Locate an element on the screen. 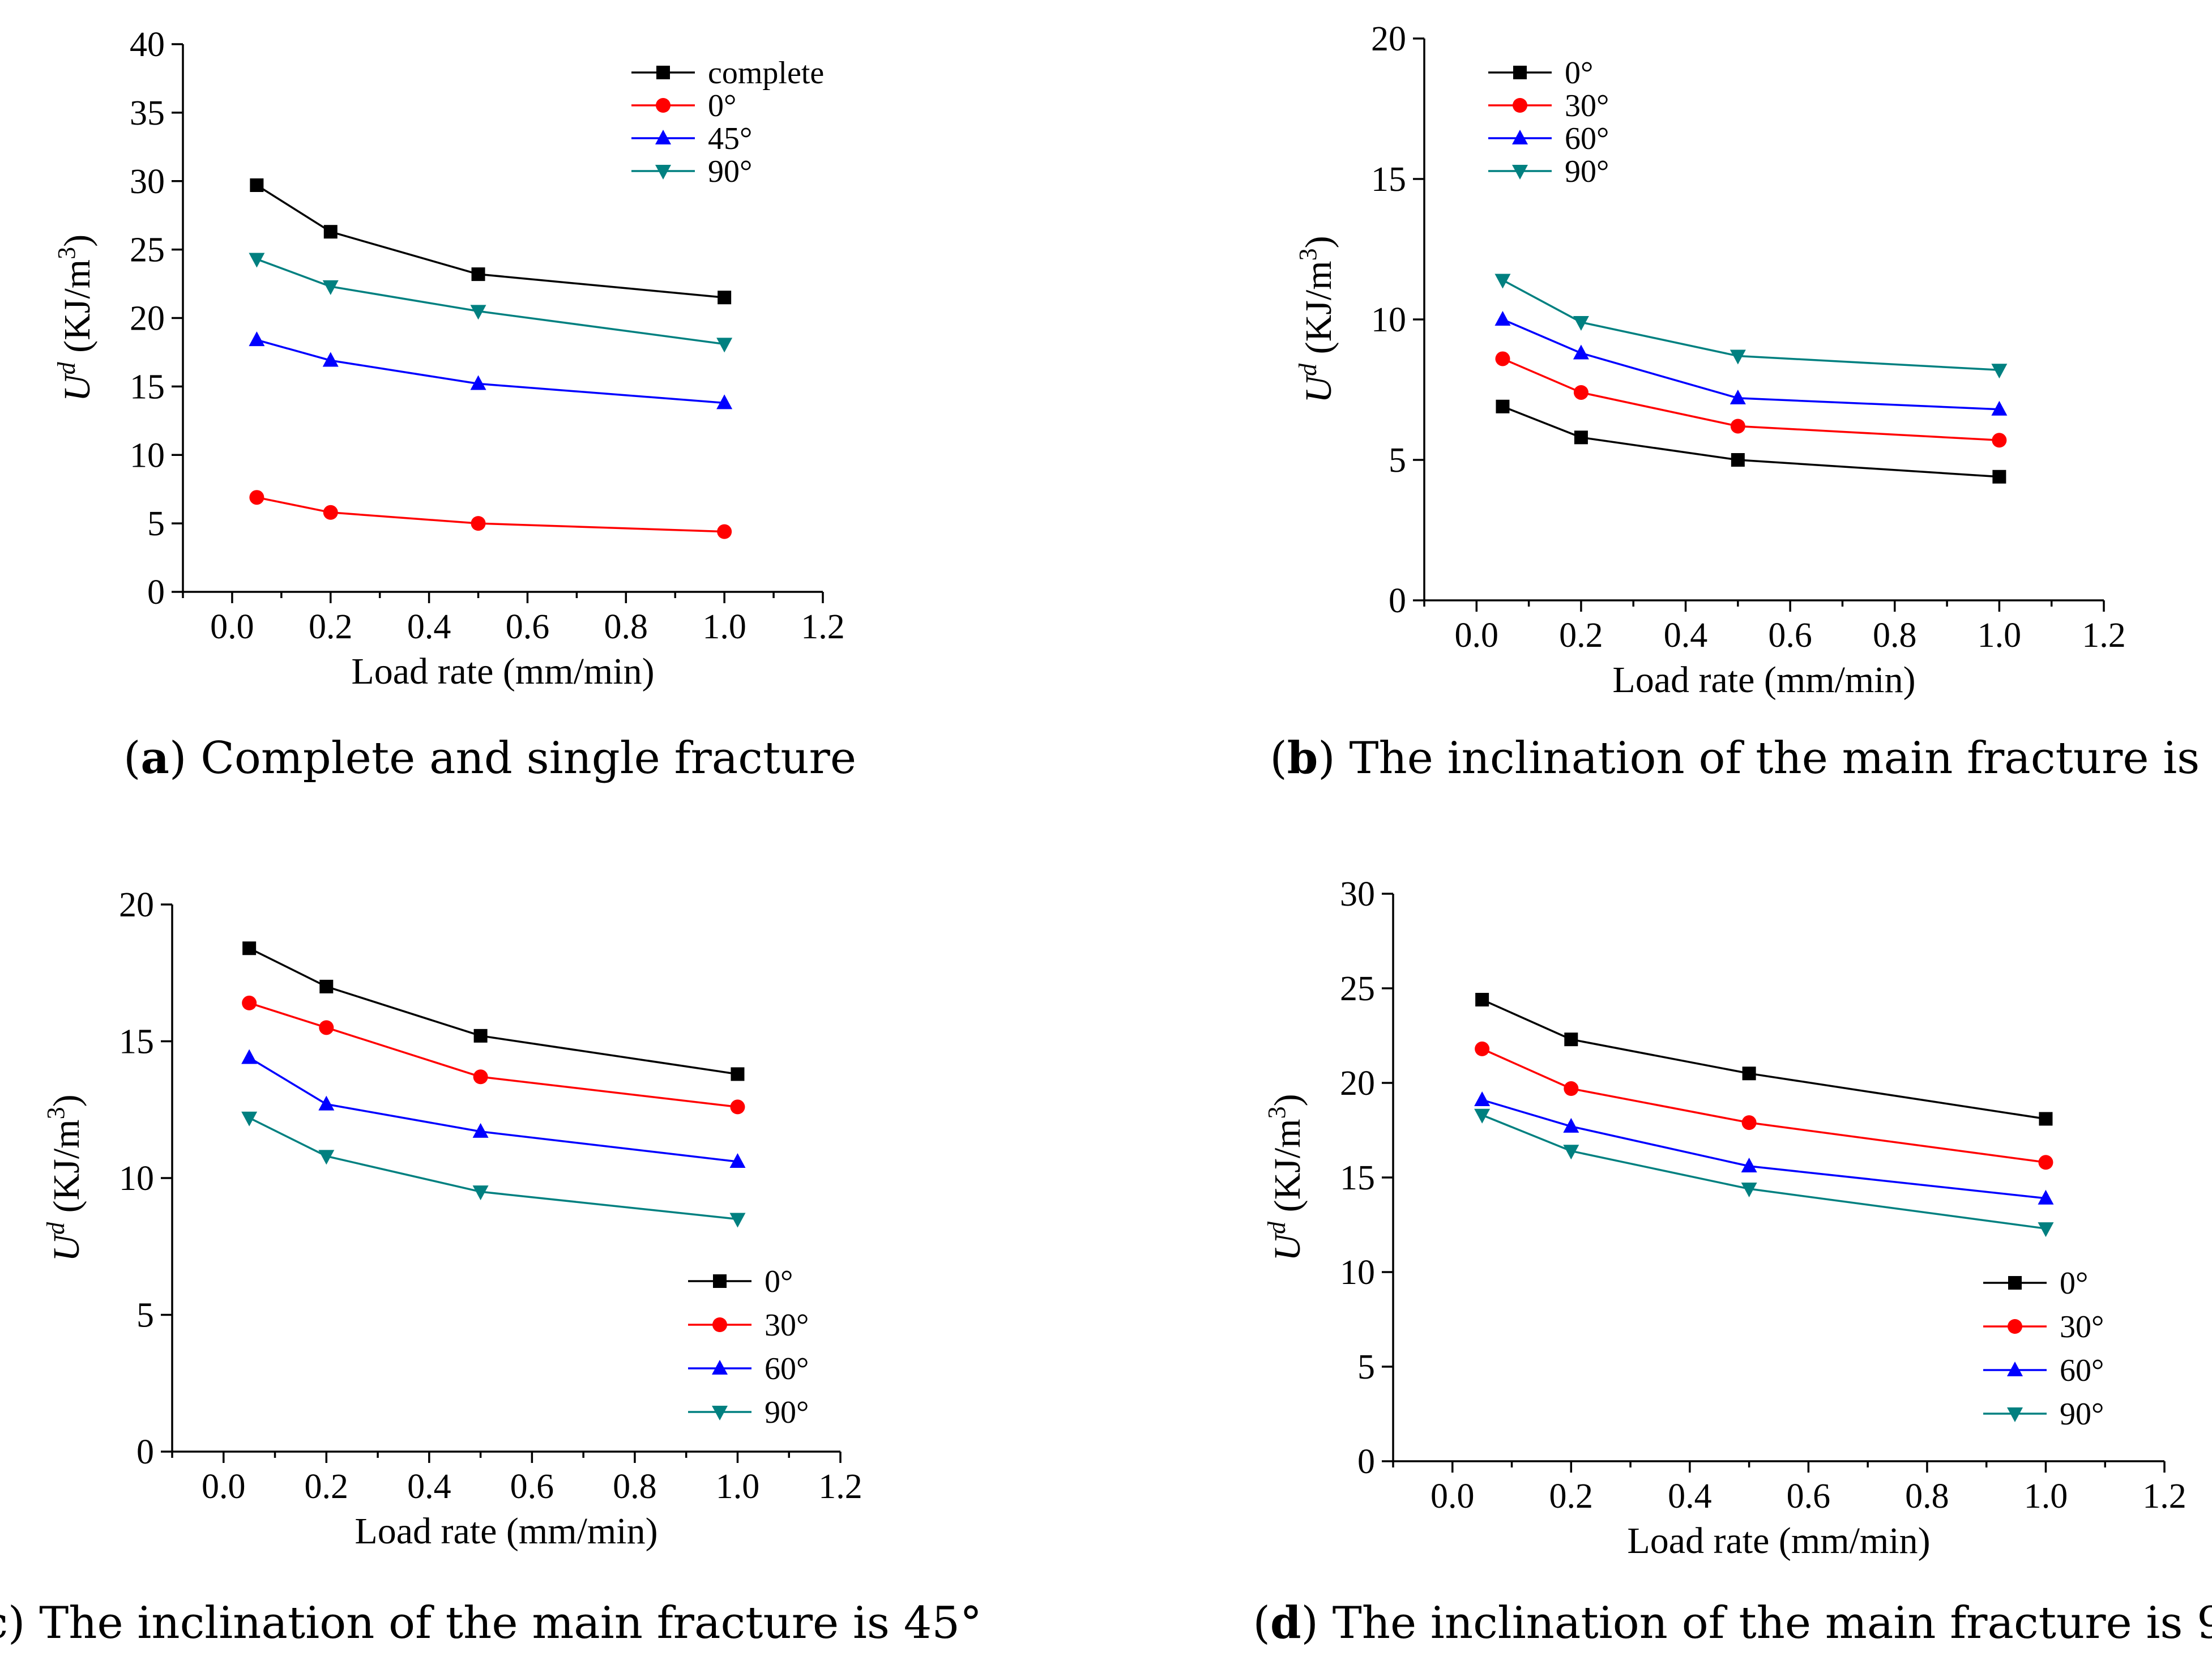 Image resolution: width=2212 pixels, height=1664 pixels. legend-label: 45° is located at coordinates (730, 138).